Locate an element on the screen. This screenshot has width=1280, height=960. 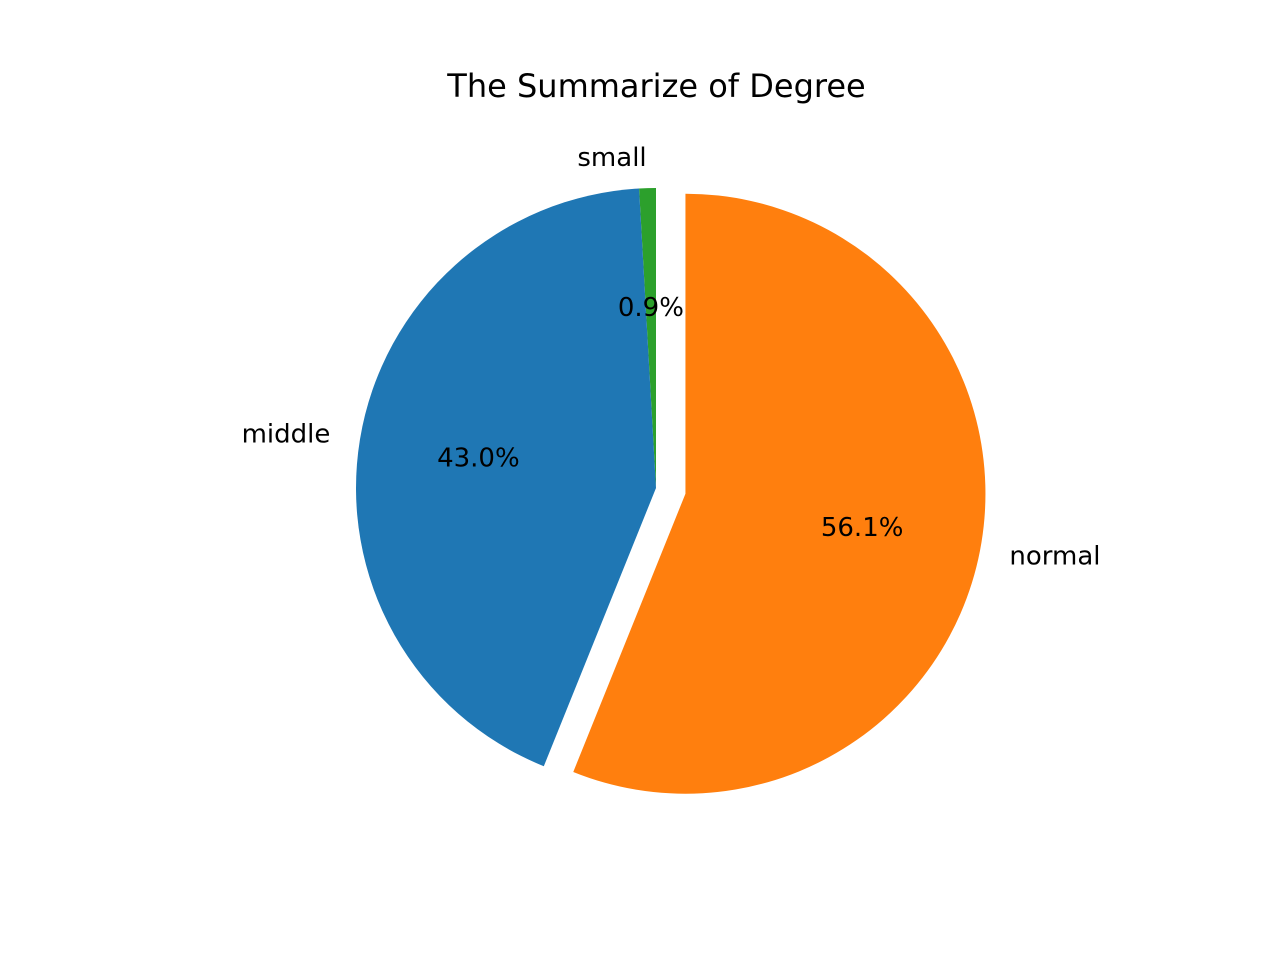
slice-percent-small: 0.9% is located at coordinates (651, 308).